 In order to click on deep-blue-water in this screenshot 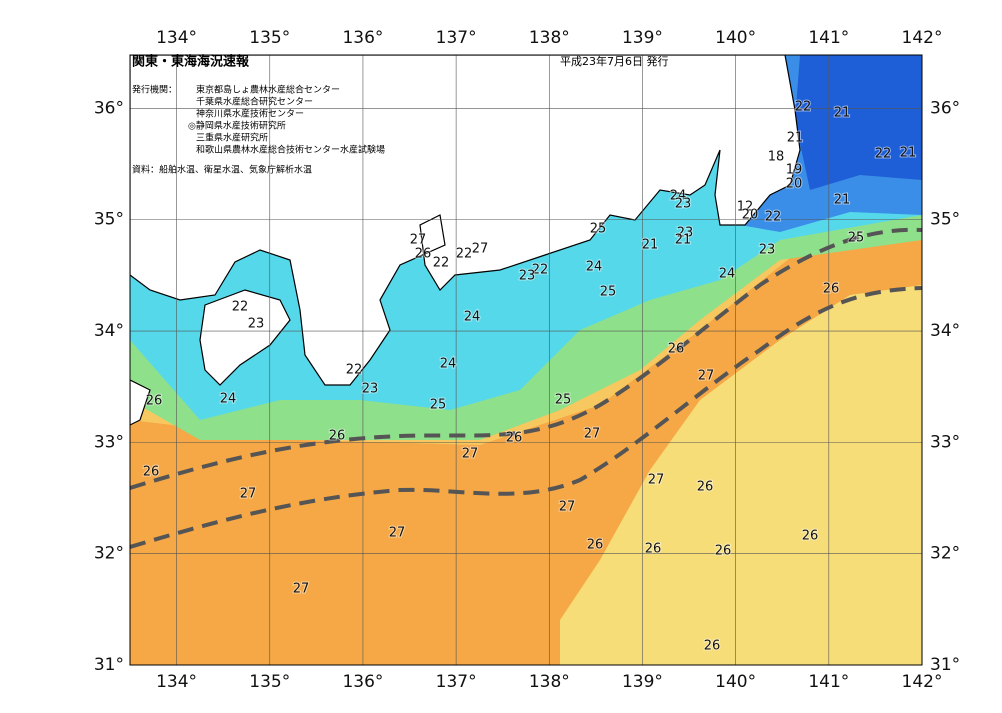, I will do `click(858, 122)`.